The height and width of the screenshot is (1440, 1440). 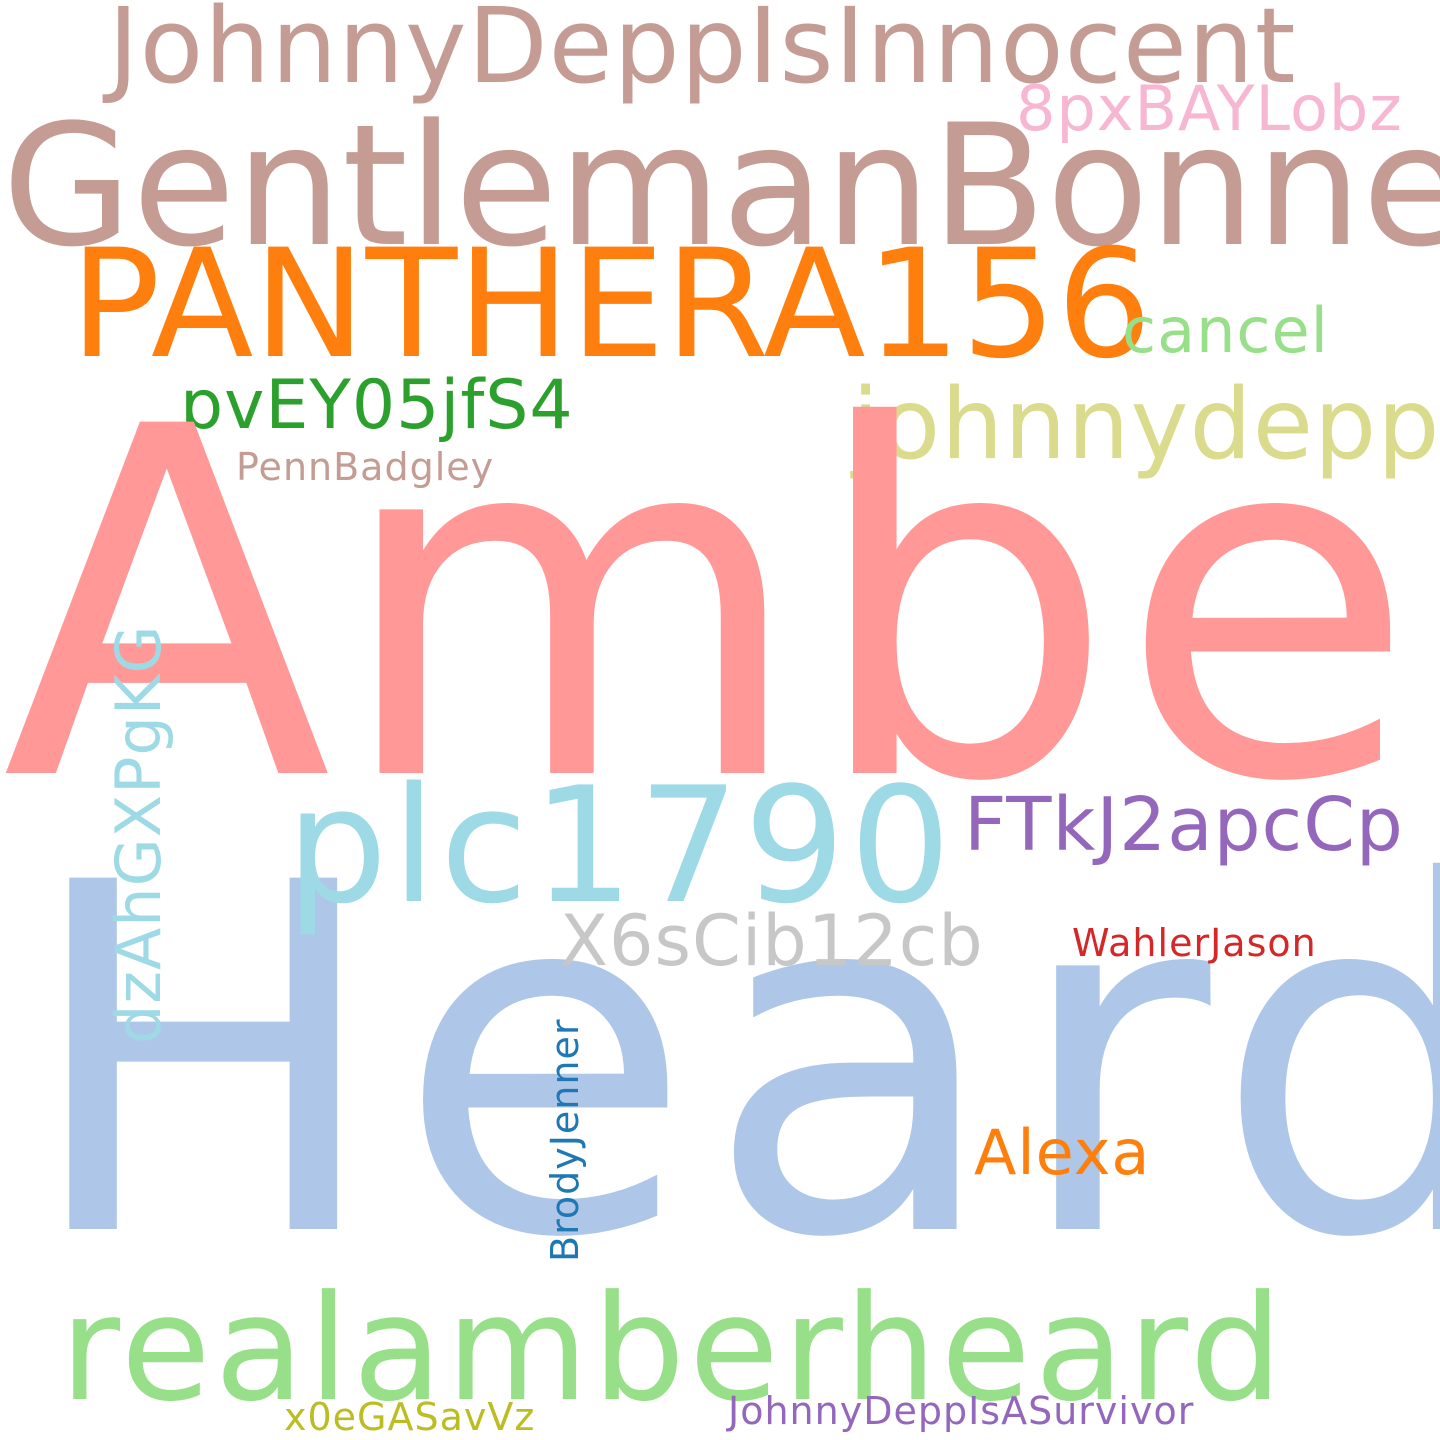 What do you see at coordinates (565, 1140) in the screenshot?
I see `word-brodyjenner: BrodyJenner` at bounding box center [565, 1140].